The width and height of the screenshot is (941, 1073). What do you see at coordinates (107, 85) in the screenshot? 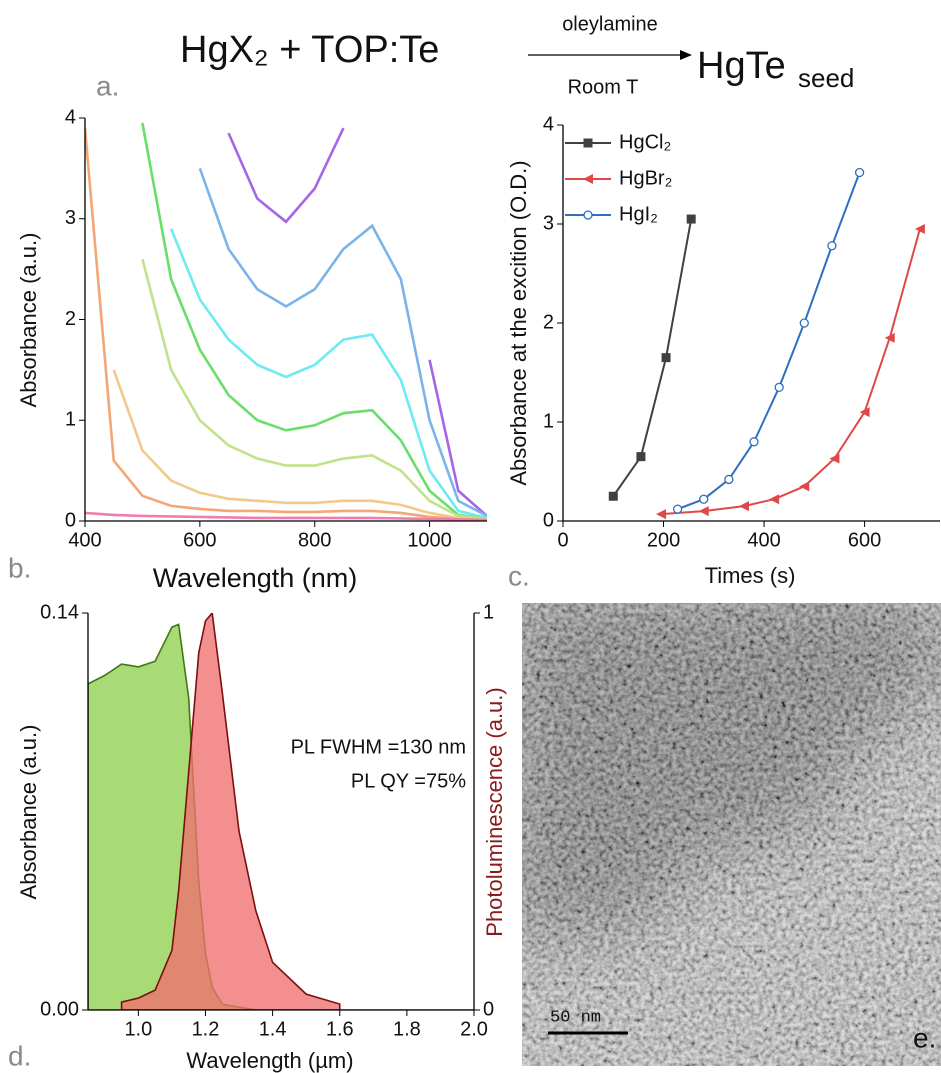
I see `panel-label: a.` at bounding box center [107, 85].